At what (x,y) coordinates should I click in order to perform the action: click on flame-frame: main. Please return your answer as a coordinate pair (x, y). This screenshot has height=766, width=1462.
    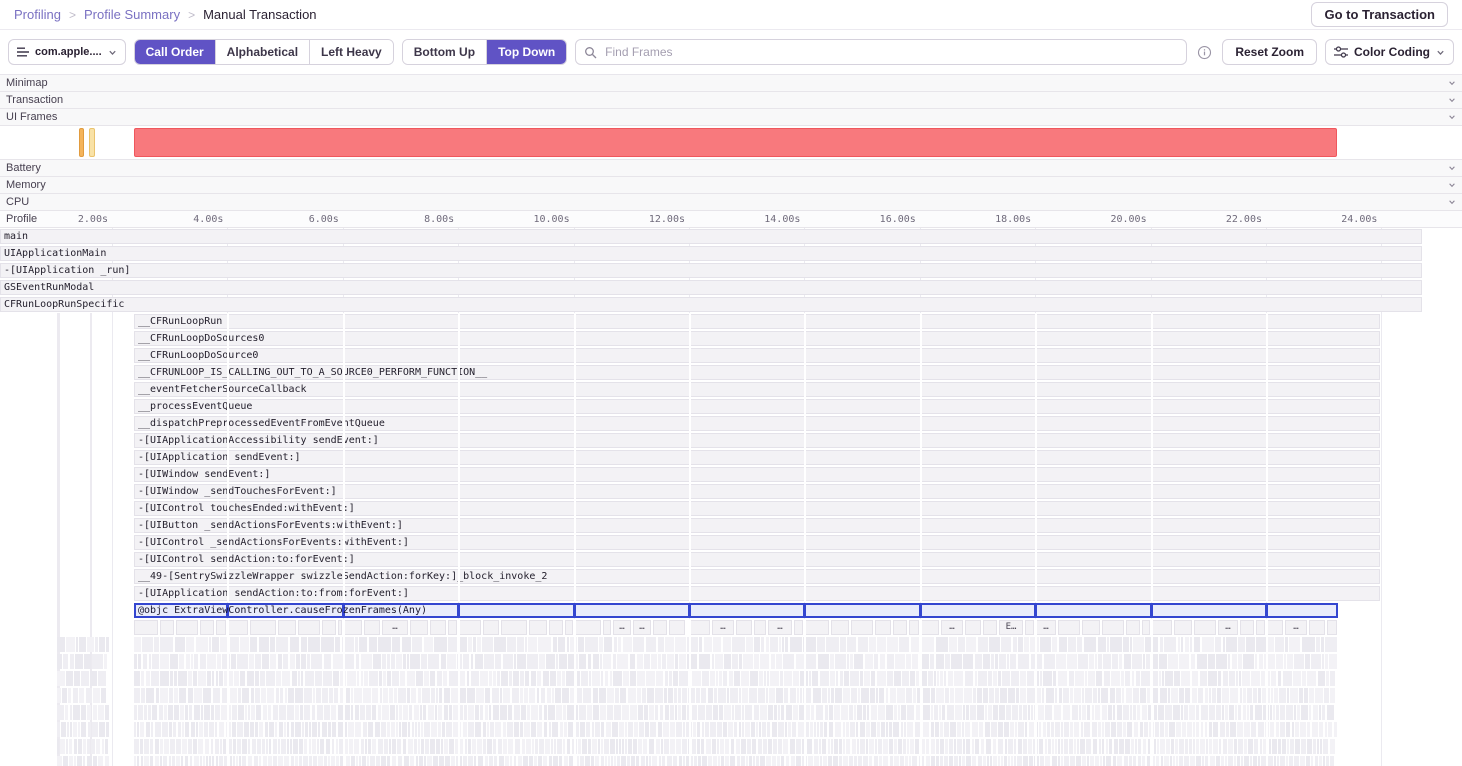
    Looking at the image, I should click on (711, 236).